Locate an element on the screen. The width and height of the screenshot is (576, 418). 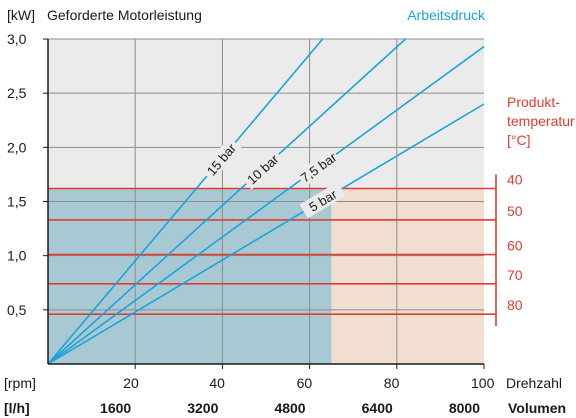
y-tick-label: 2,0 is located at coordinates (17, 147).